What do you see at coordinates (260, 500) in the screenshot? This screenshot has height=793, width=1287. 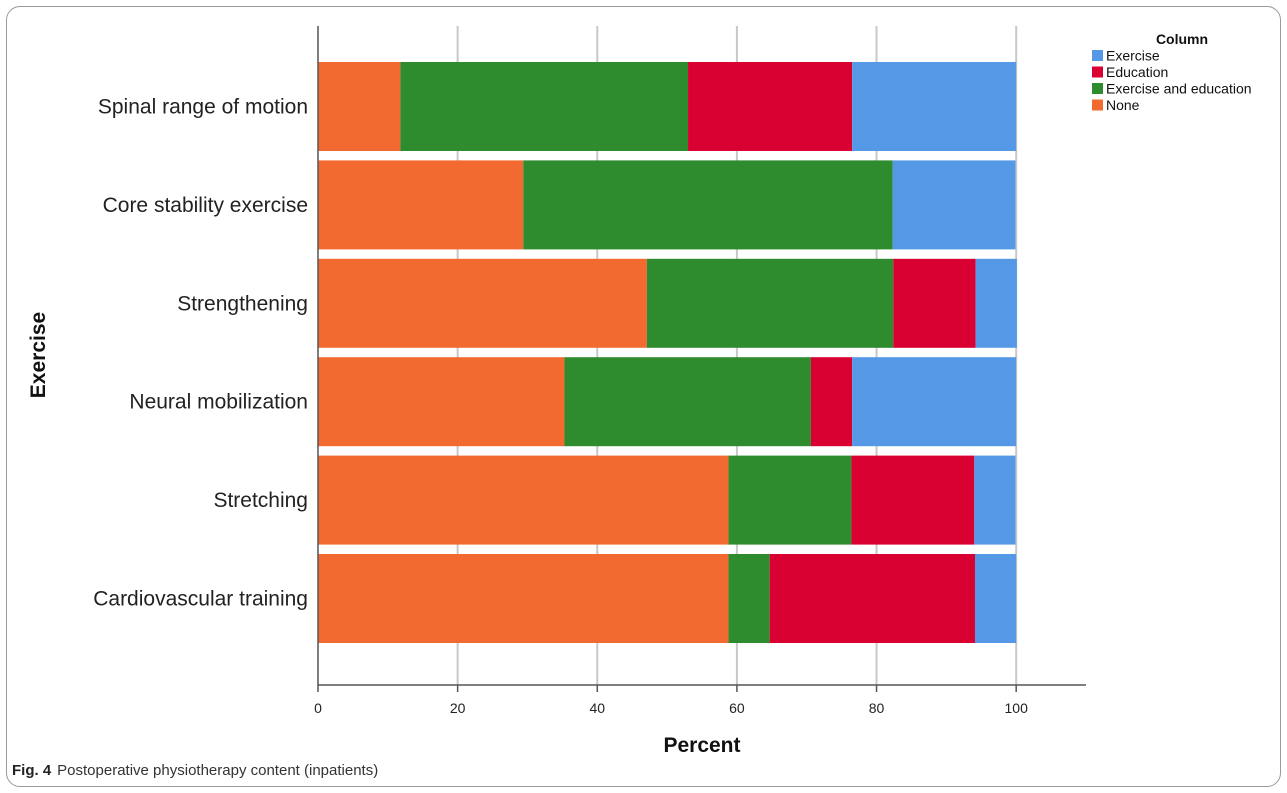 I see `category-label-stretching: Stretching` at bounding box center [260, 500].